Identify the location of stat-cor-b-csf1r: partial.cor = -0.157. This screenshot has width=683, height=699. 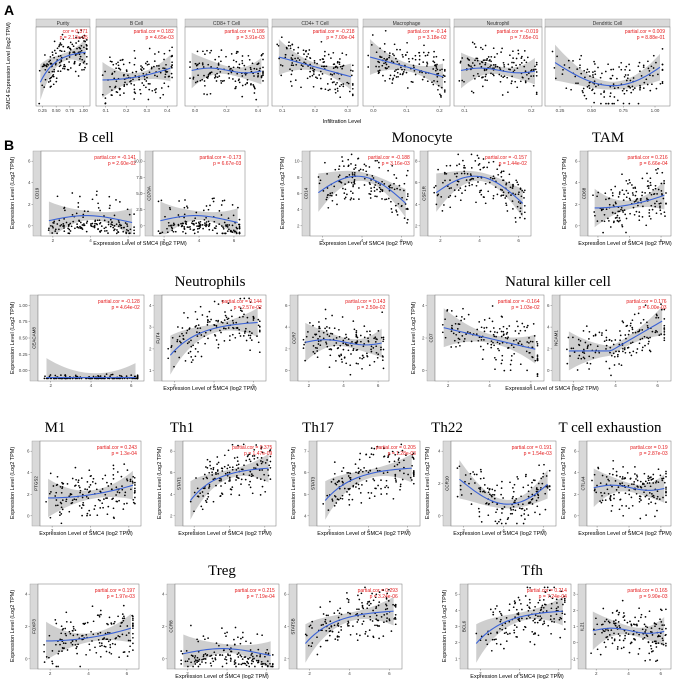
(506, 158).